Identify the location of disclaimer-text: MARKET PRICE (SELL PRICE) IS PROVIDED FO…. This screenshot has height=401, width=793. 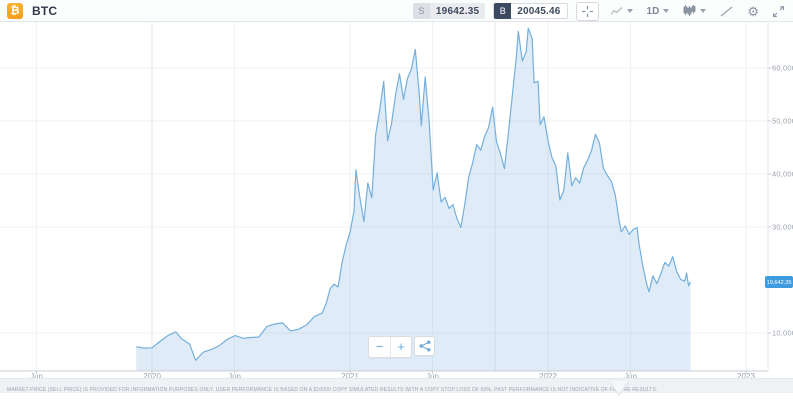
(332, 389).